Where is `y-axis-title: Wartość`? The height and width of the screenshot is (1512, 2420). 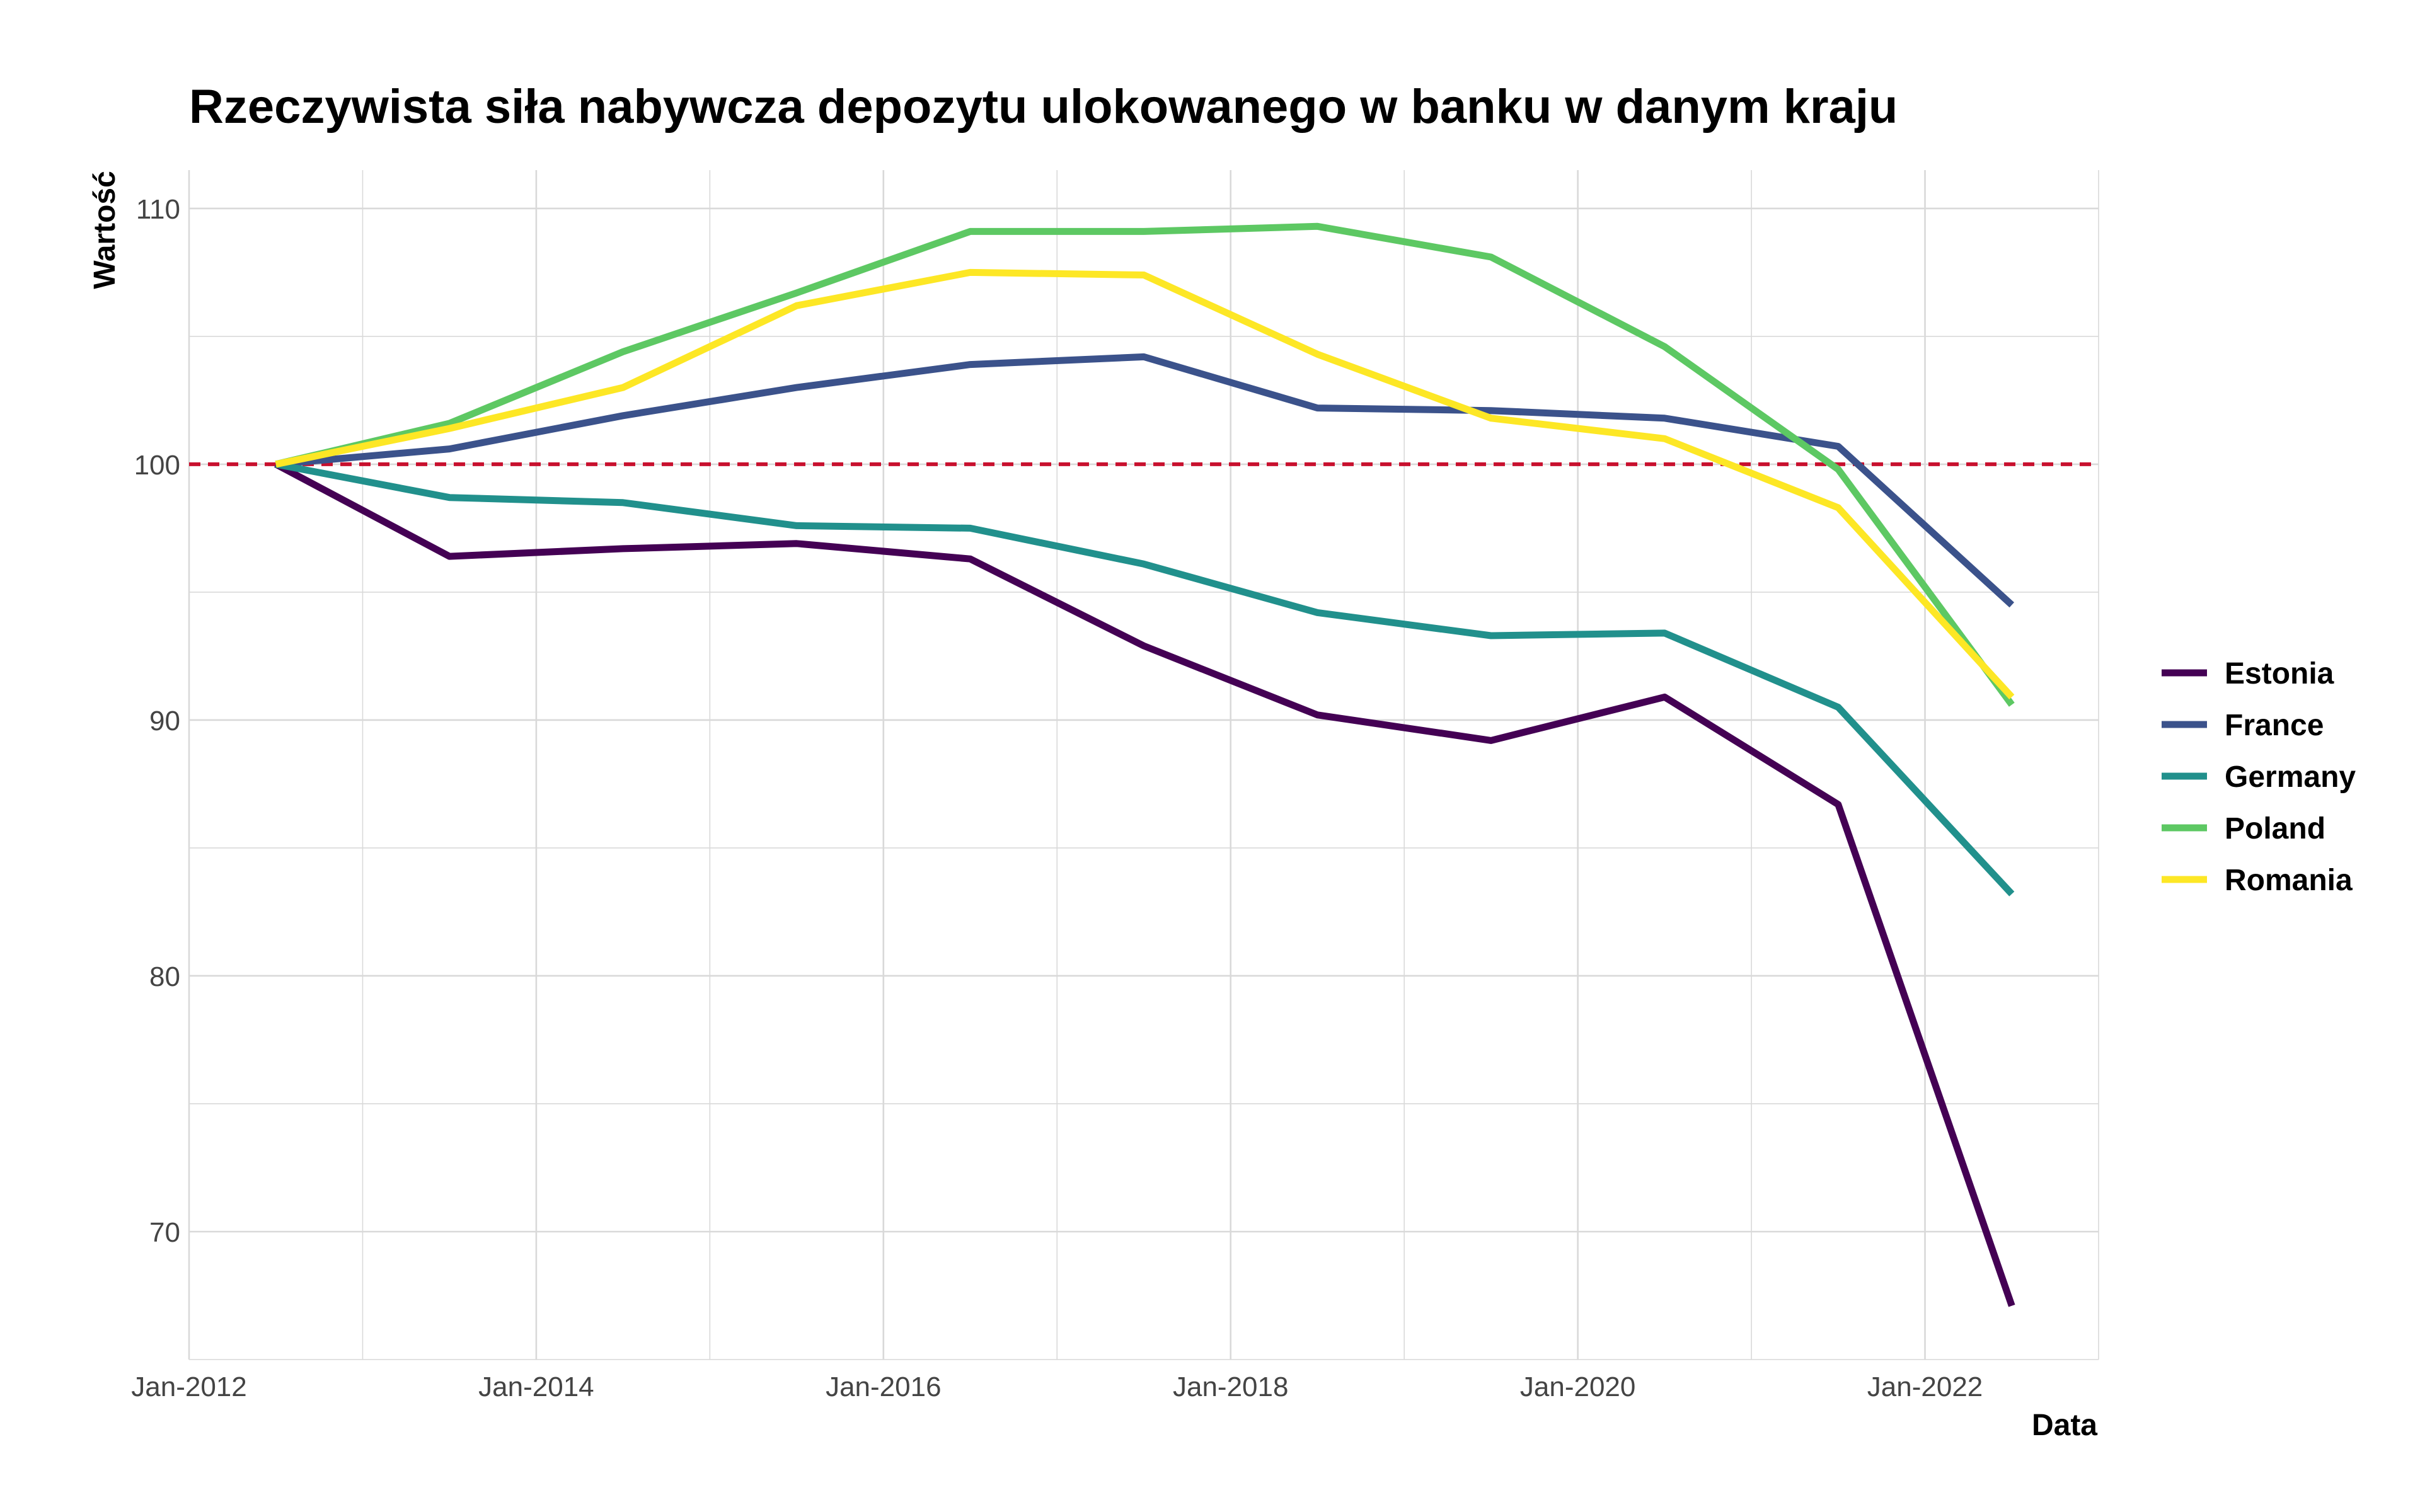
y-axis-title: Wartość is located at coordinates (105, 230).